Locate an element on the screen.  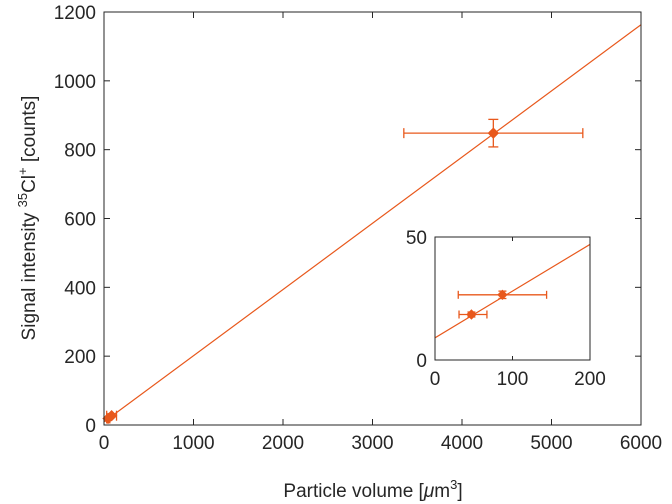
main-y-tick-label-0: 0 is located at coordinates (90, 426).